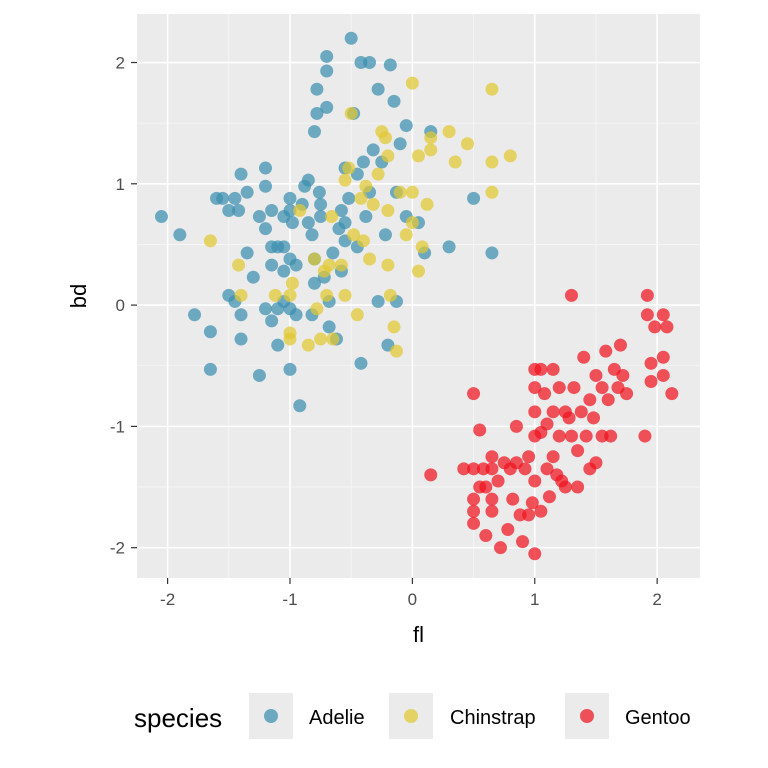  I want to click on legend-item-gentoo: Gentoo, so click(628, 716).